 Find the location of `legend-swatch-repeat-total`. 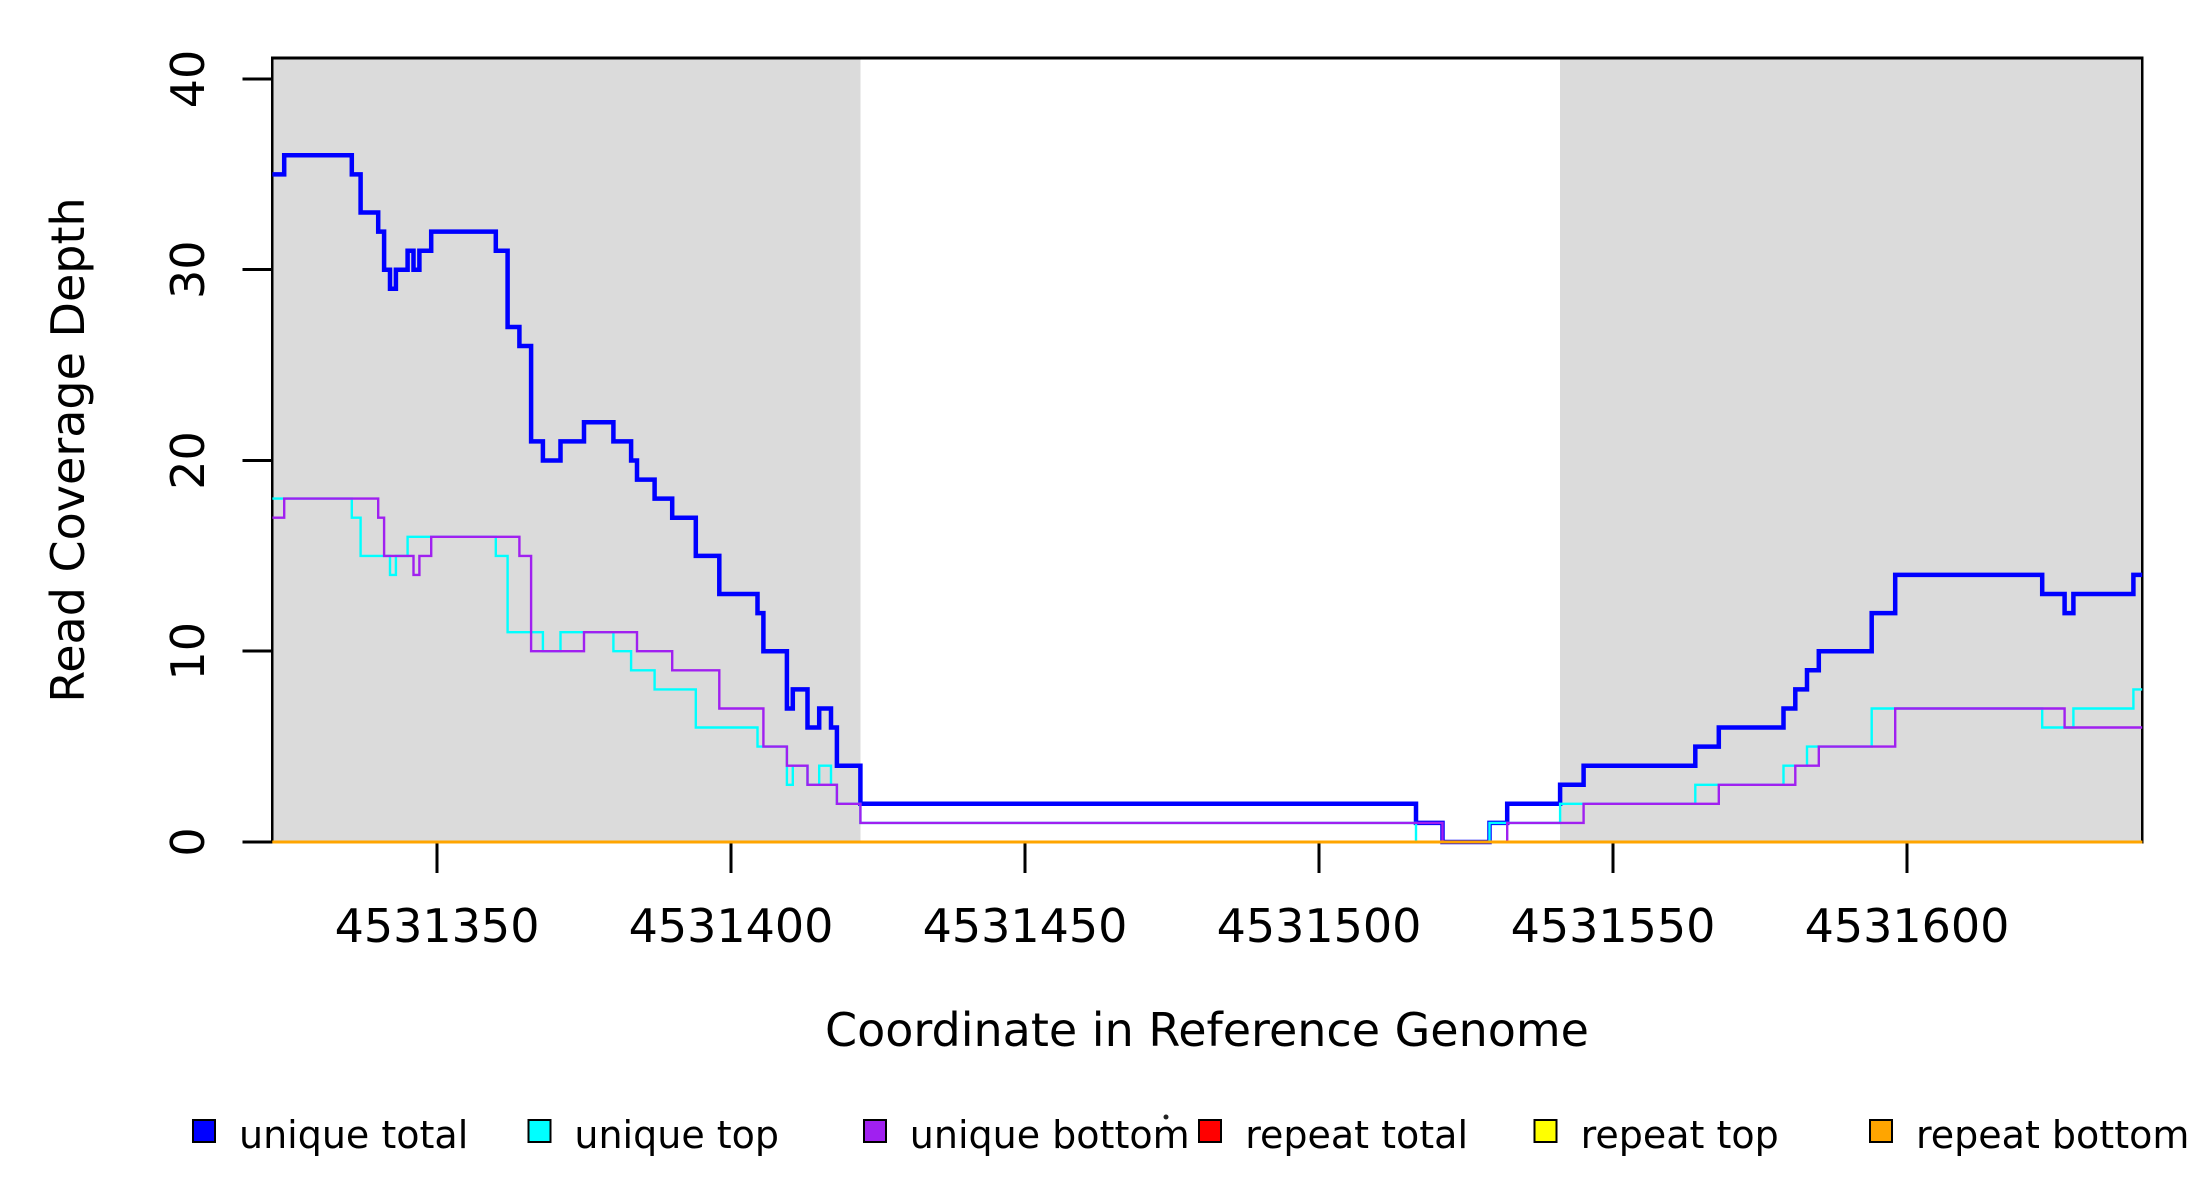

legend-swatch-repeat-total is located at coordinates (1210, 1131).